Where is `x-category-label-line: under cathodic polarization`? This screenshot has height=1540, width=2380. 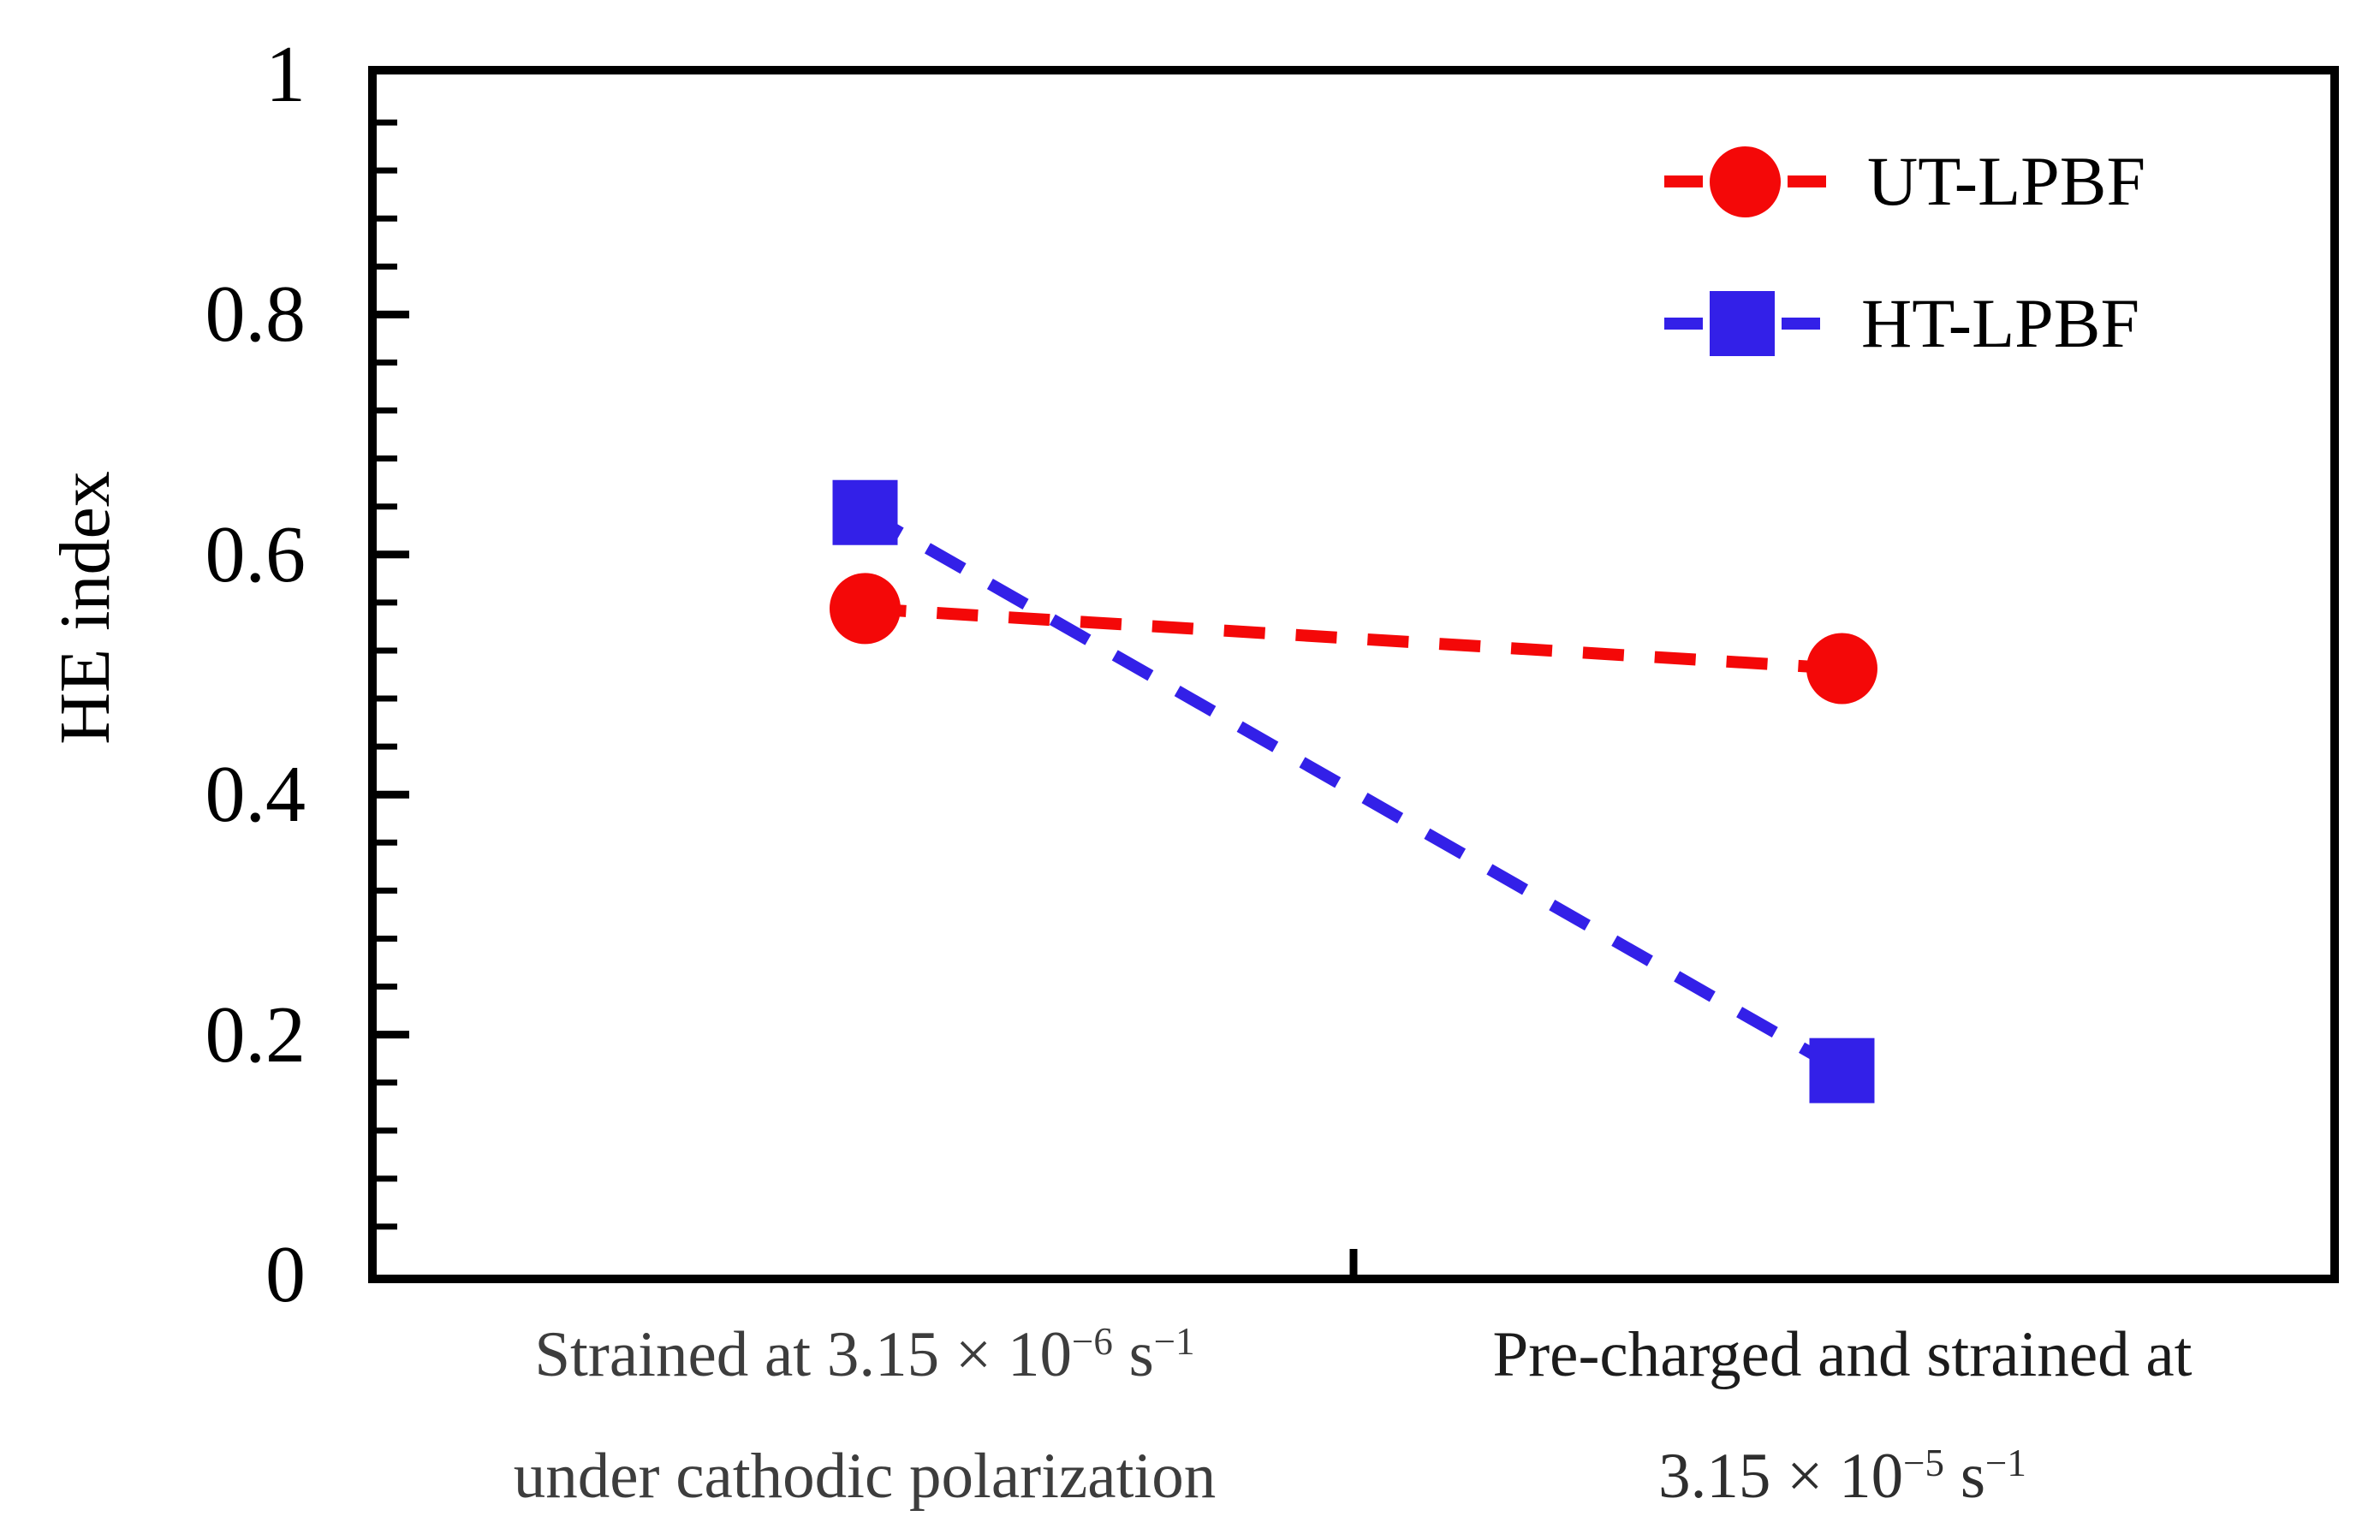 x-category-label-line: under cathodic polarization is located at coordinates (865, 1476).